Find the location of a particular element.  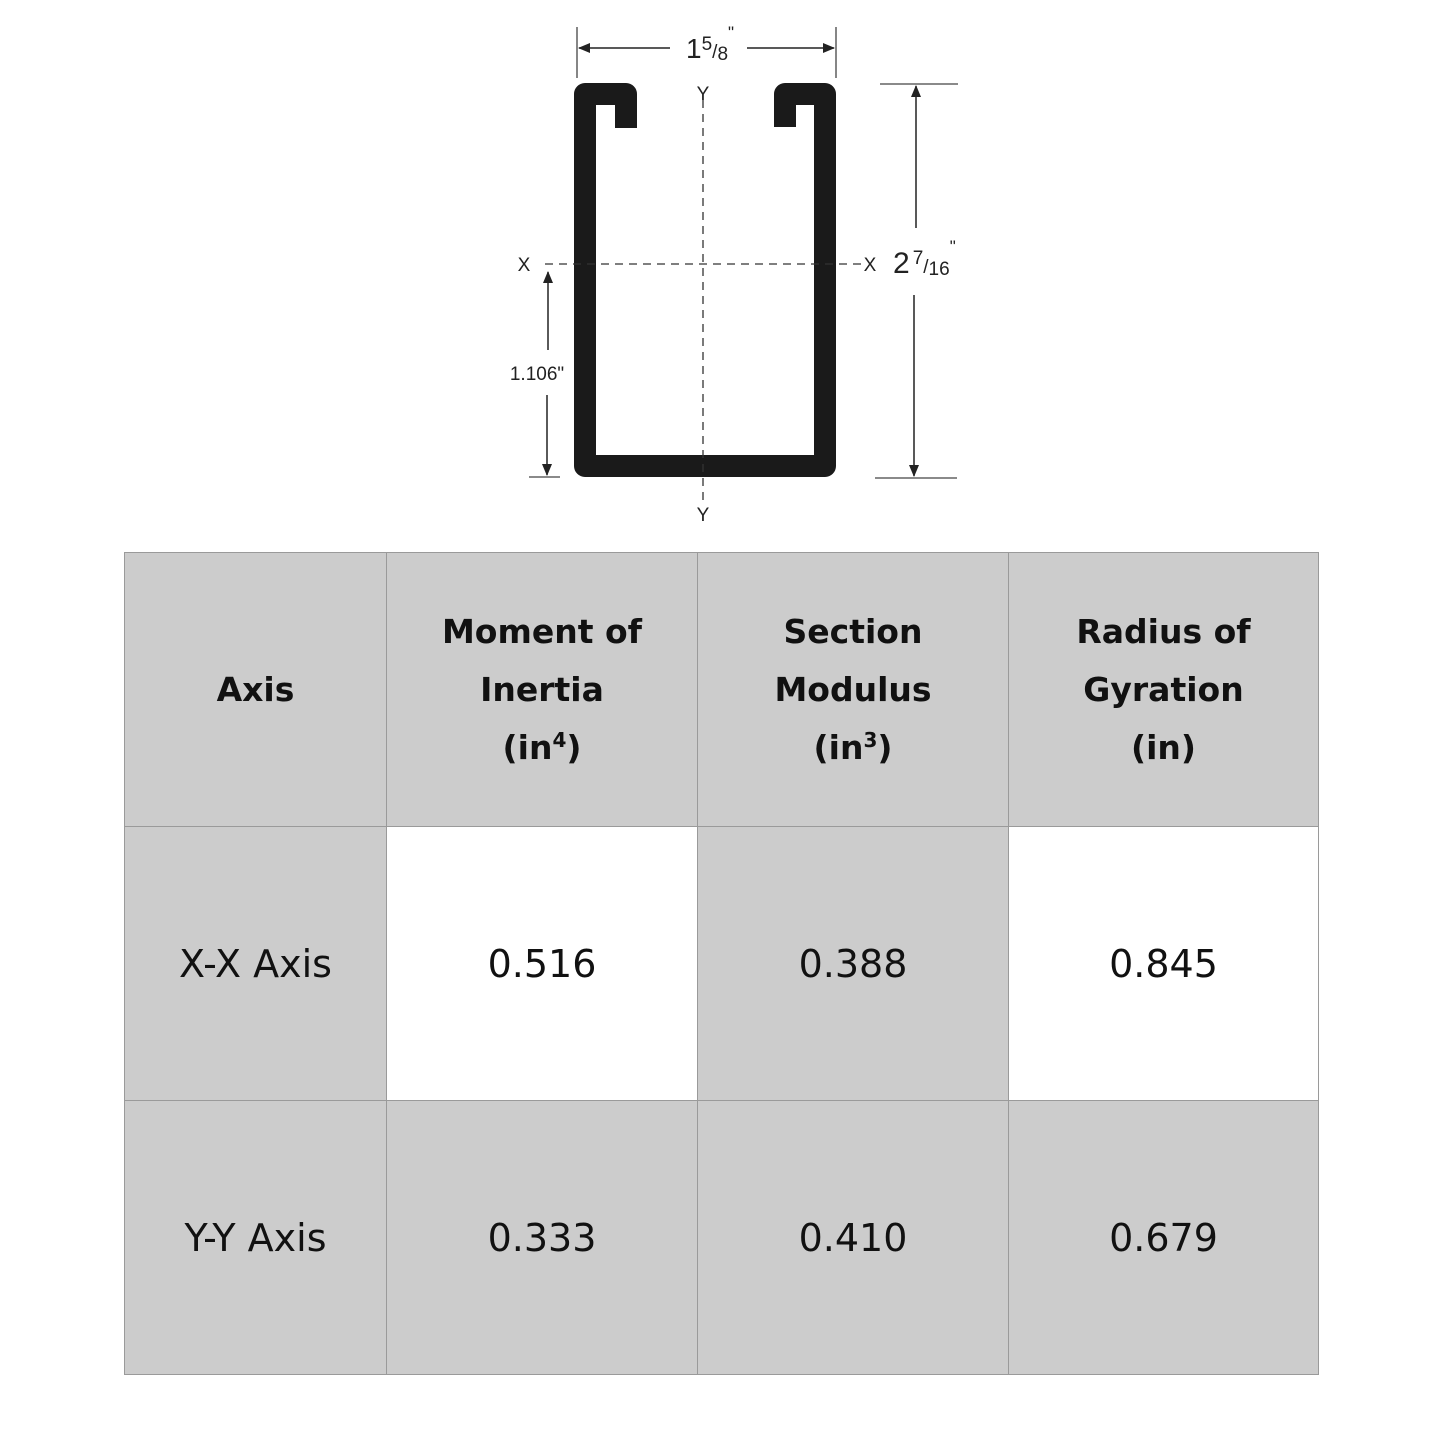

header-section-modulus: Section Modulus (in3) is located at coordinates (853, 689).